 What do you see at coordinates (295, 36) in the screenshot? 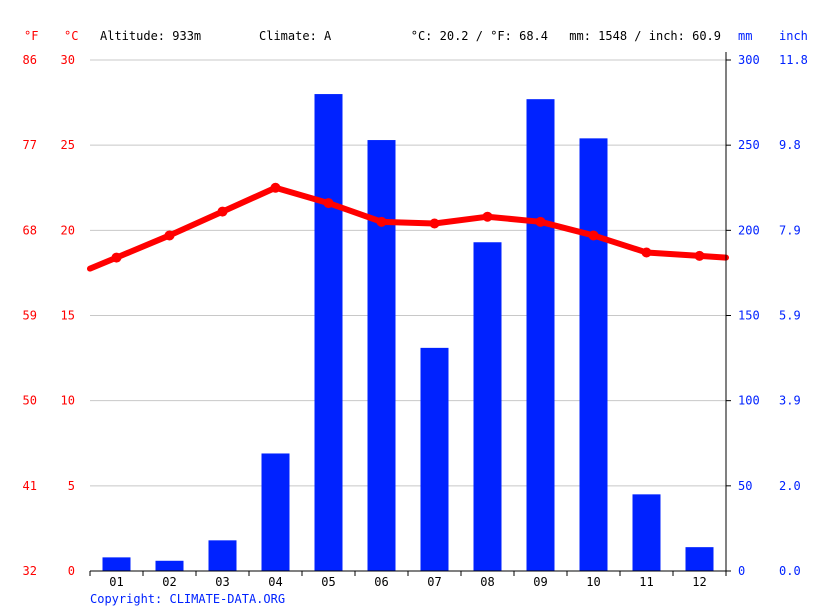
I see `climate-label: Climate: A` at bounding box center [295, 36].